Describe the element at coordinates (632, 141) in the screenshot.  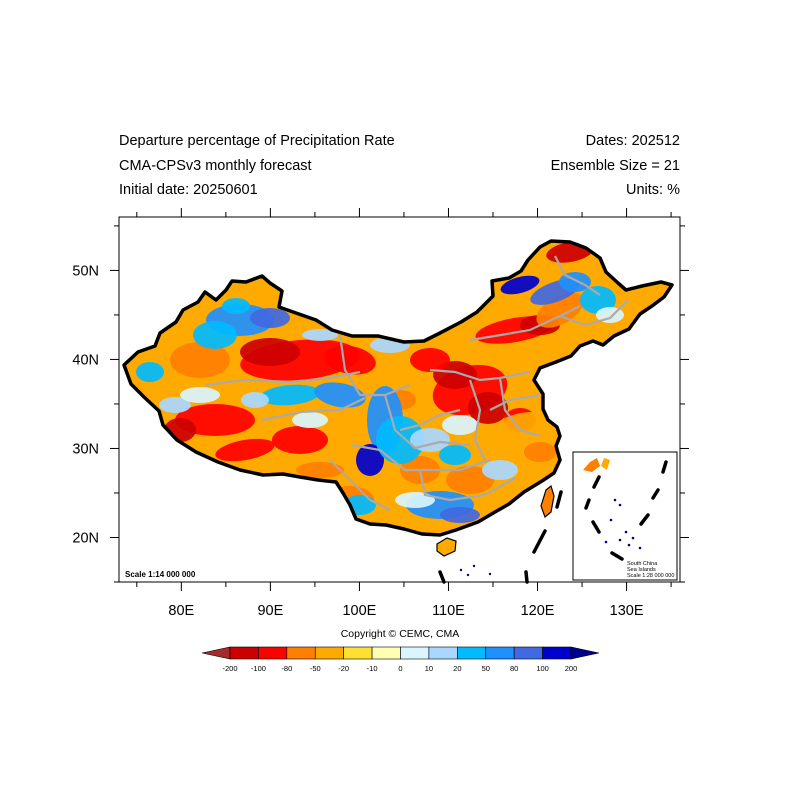
I see `dates-label: Dates: 202512` at that location.